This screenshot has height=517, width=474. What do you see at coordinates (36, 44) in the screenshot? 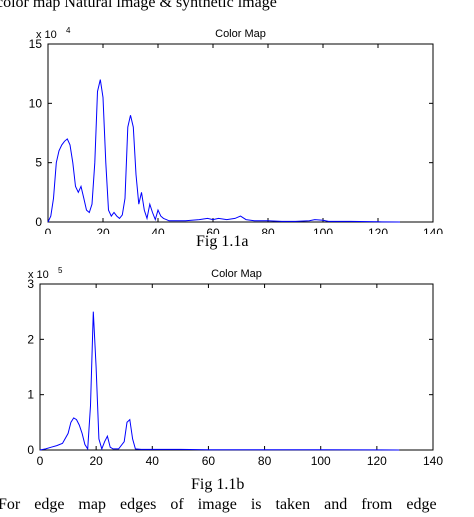
I see `y-tick-label: 15` at bounding box center [36, 44].